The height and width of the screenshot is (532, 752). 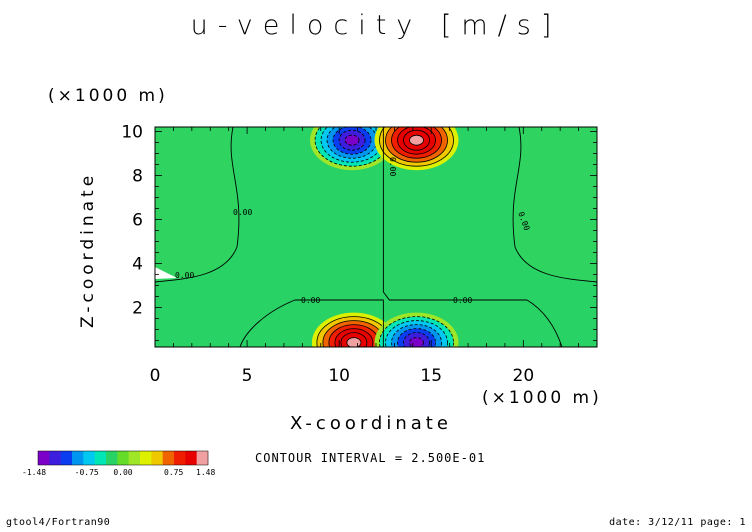 What do you see at coordinates (155, 376) in the screenshot?
I see `x-tick-label: 0` at bounding box center [155, 376].